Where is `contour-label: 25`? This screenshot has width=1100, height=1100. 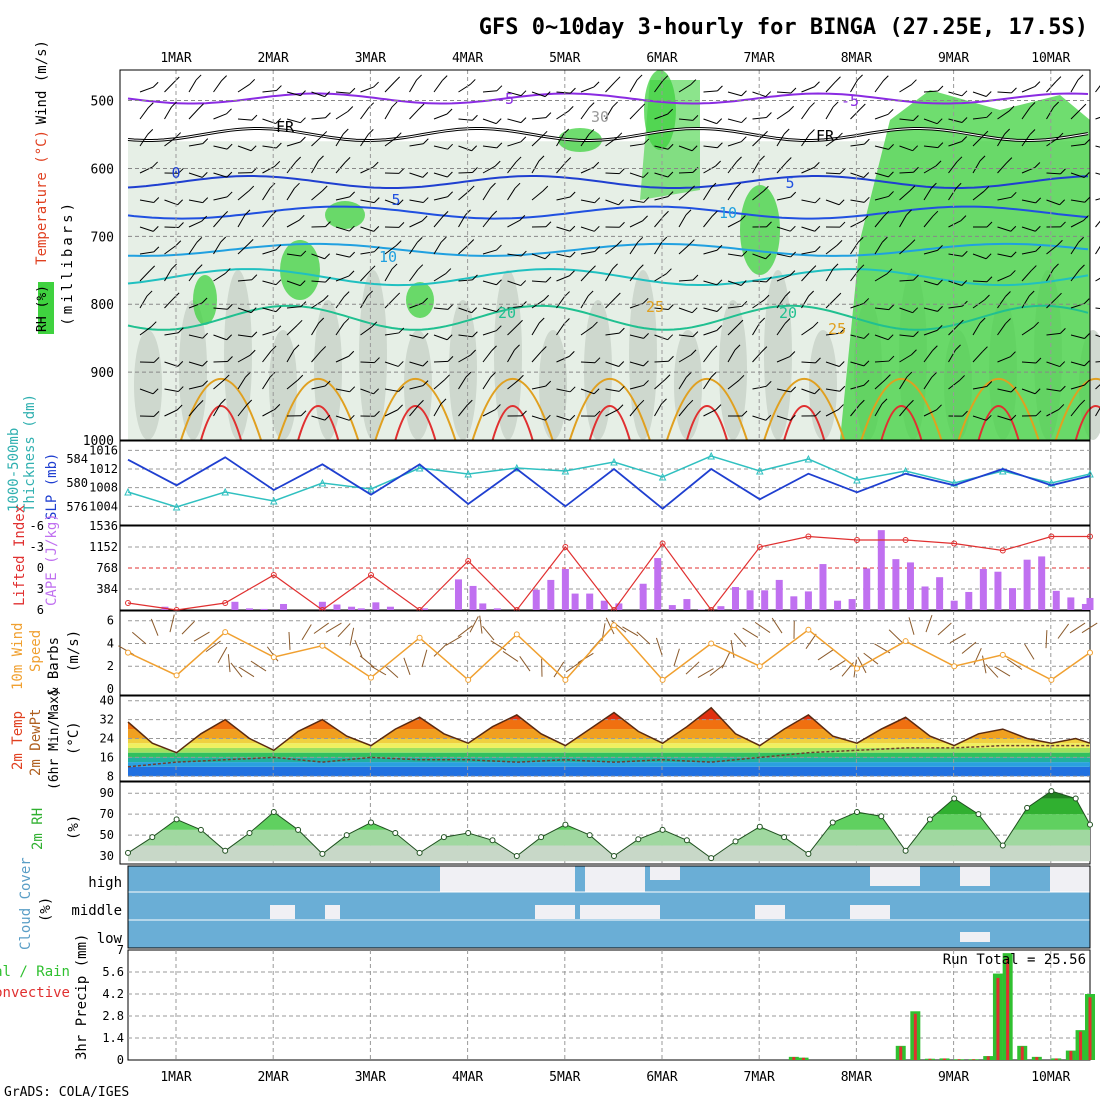 contour-label: 25 is located at coordinates (655, 307).